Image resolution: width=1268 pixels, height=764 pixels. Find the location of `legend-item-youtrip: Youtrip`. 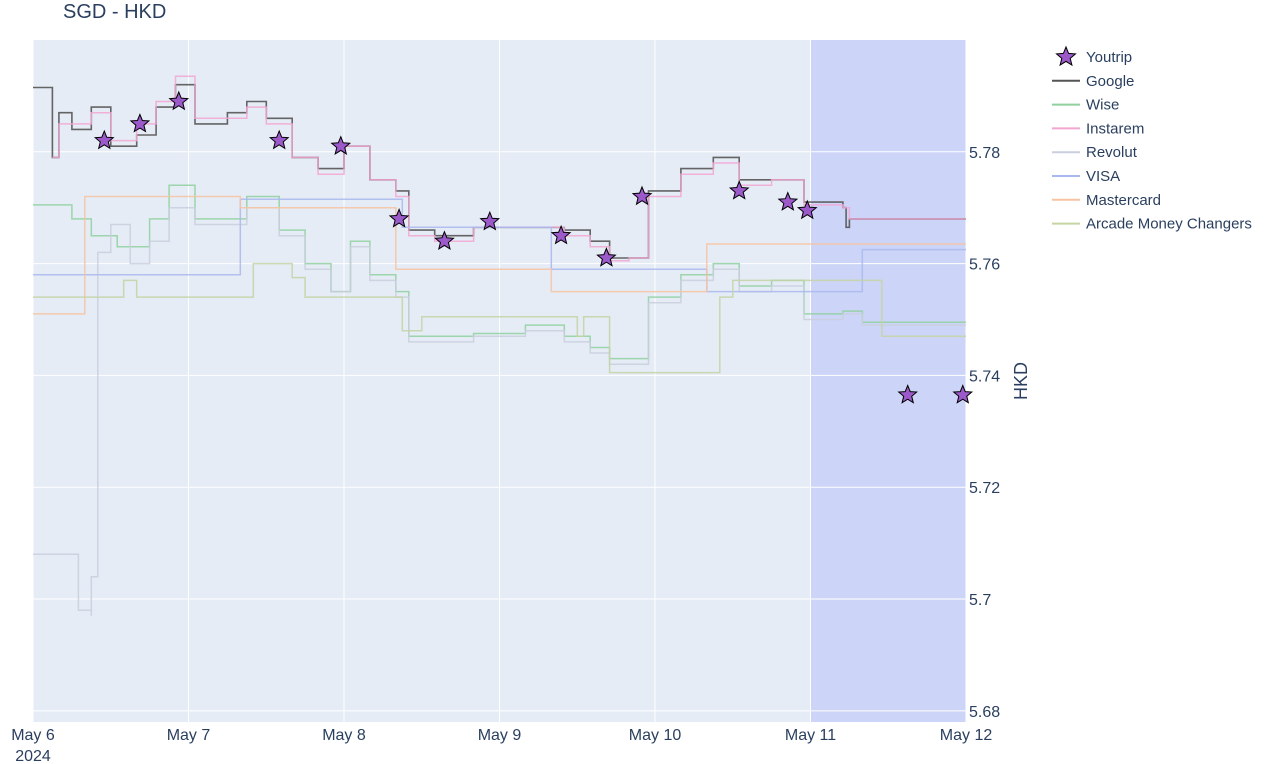

legend-item-youtrip: Youtrip is located at coordinates (1094, 56).